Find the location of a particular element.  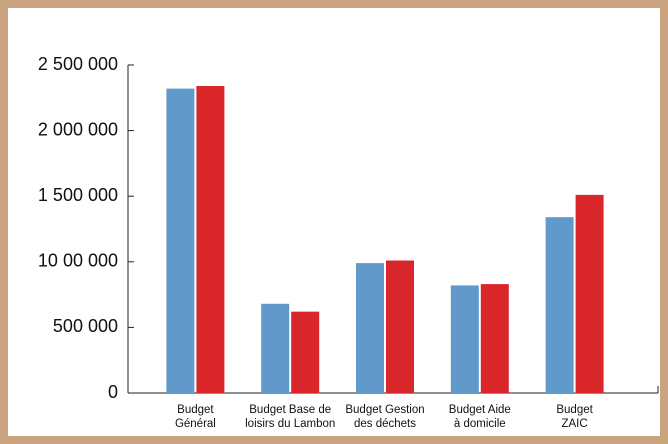

x-tick-label: Budget Base de is located at coordinates (290, 410).